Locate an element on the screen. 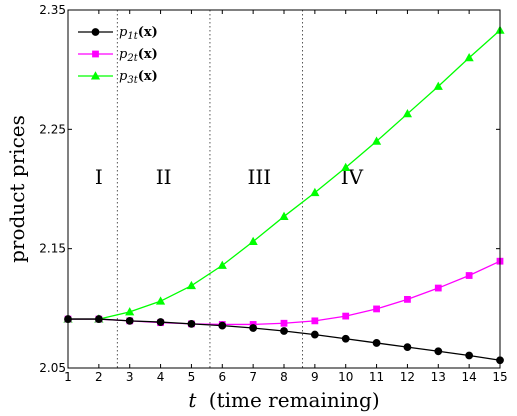  legend-label: p3t(x) is located at coordinates (138, 77).